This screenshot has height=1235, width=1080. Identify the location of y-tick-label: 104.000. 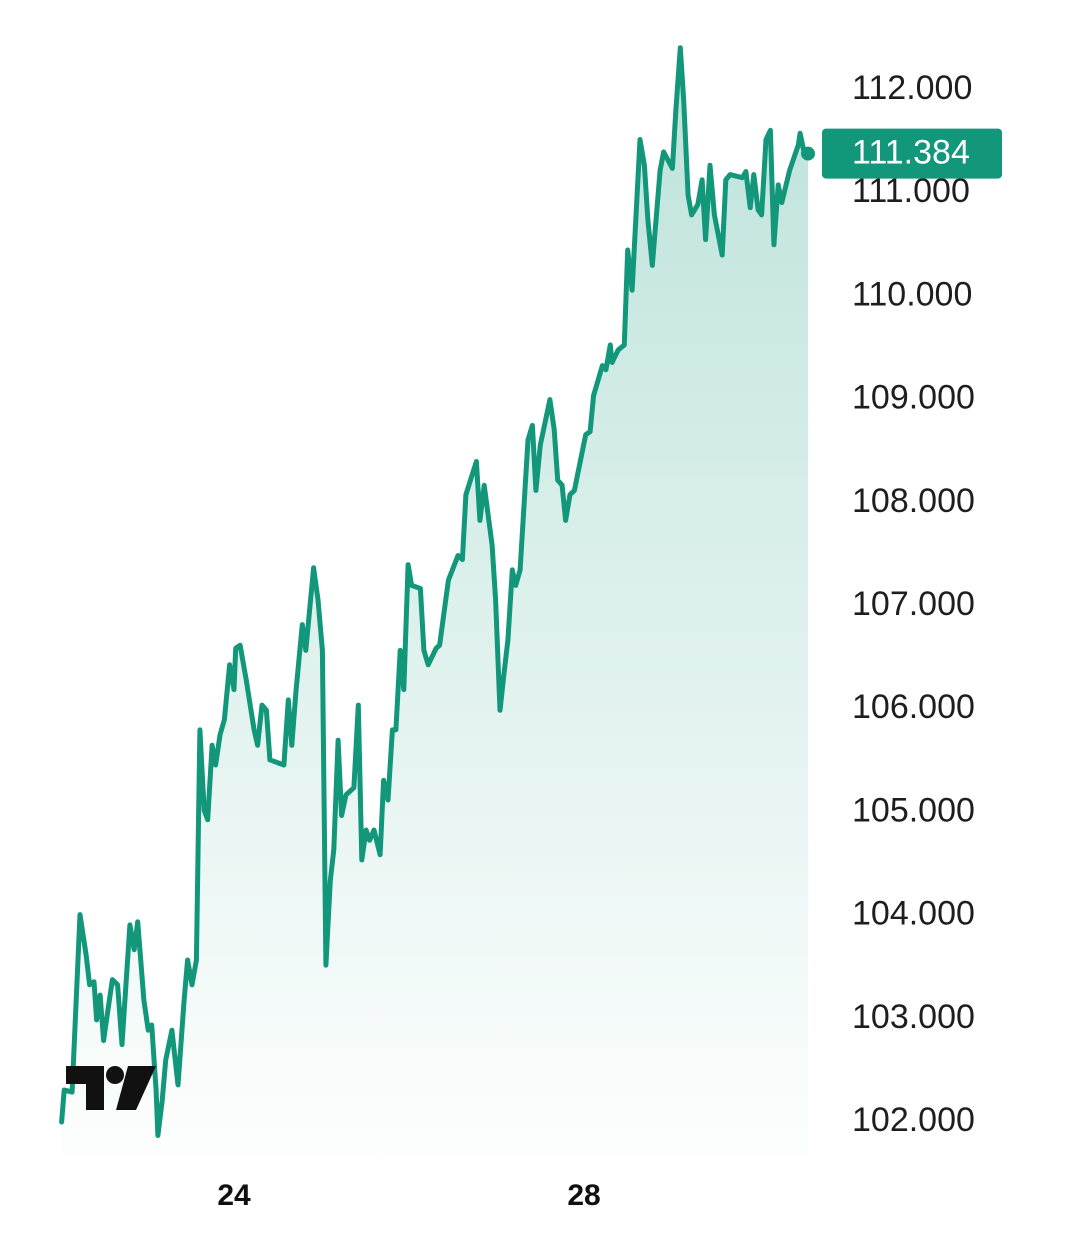
(913, 914).